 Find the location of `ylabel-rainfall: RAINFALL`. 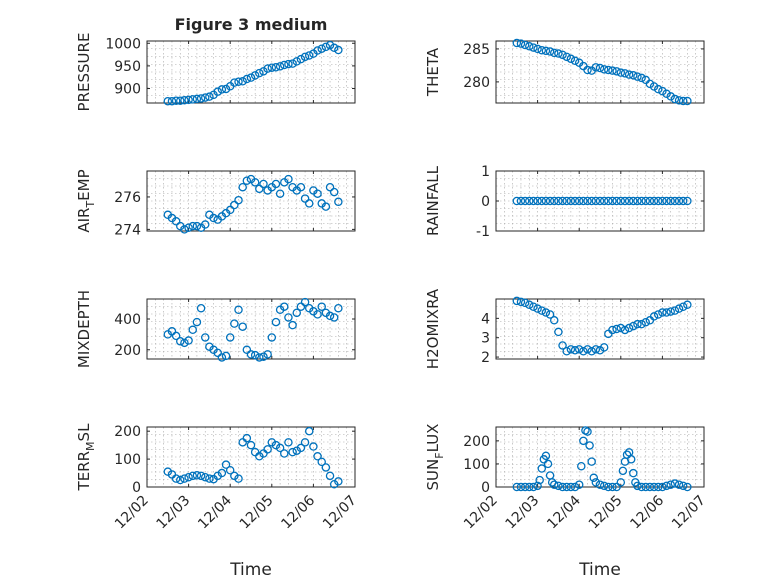

ylabel-rainfall: RAINFALL is located at coordinates (433, 200).